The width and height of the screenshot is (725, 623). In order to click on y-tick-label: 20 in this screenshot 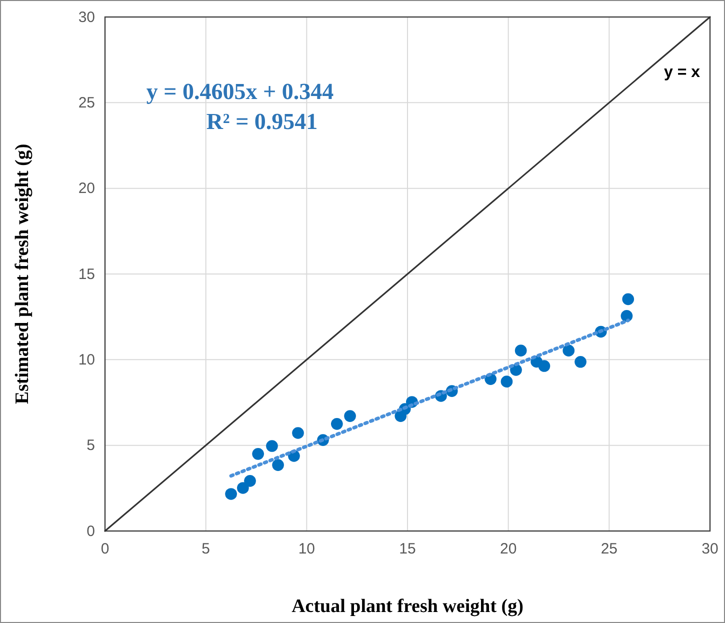, I will do `click(86, 189)`.